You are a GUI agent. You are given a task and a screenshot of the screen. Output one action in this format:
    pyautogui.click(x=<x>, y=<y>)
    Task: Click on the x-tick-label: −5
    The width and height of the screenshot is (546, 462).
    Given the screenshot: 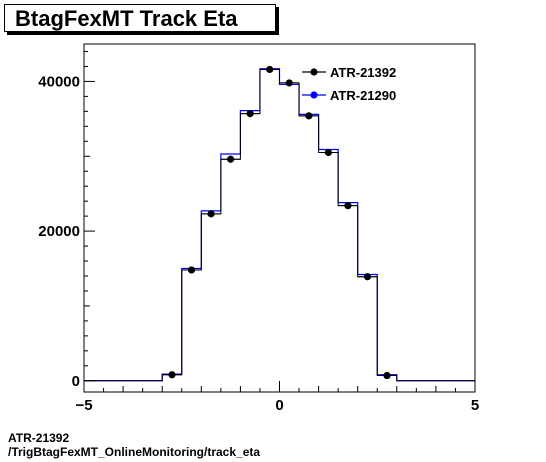 What is the action you would take?
    pyautogui.click(x=83, y=405)
    